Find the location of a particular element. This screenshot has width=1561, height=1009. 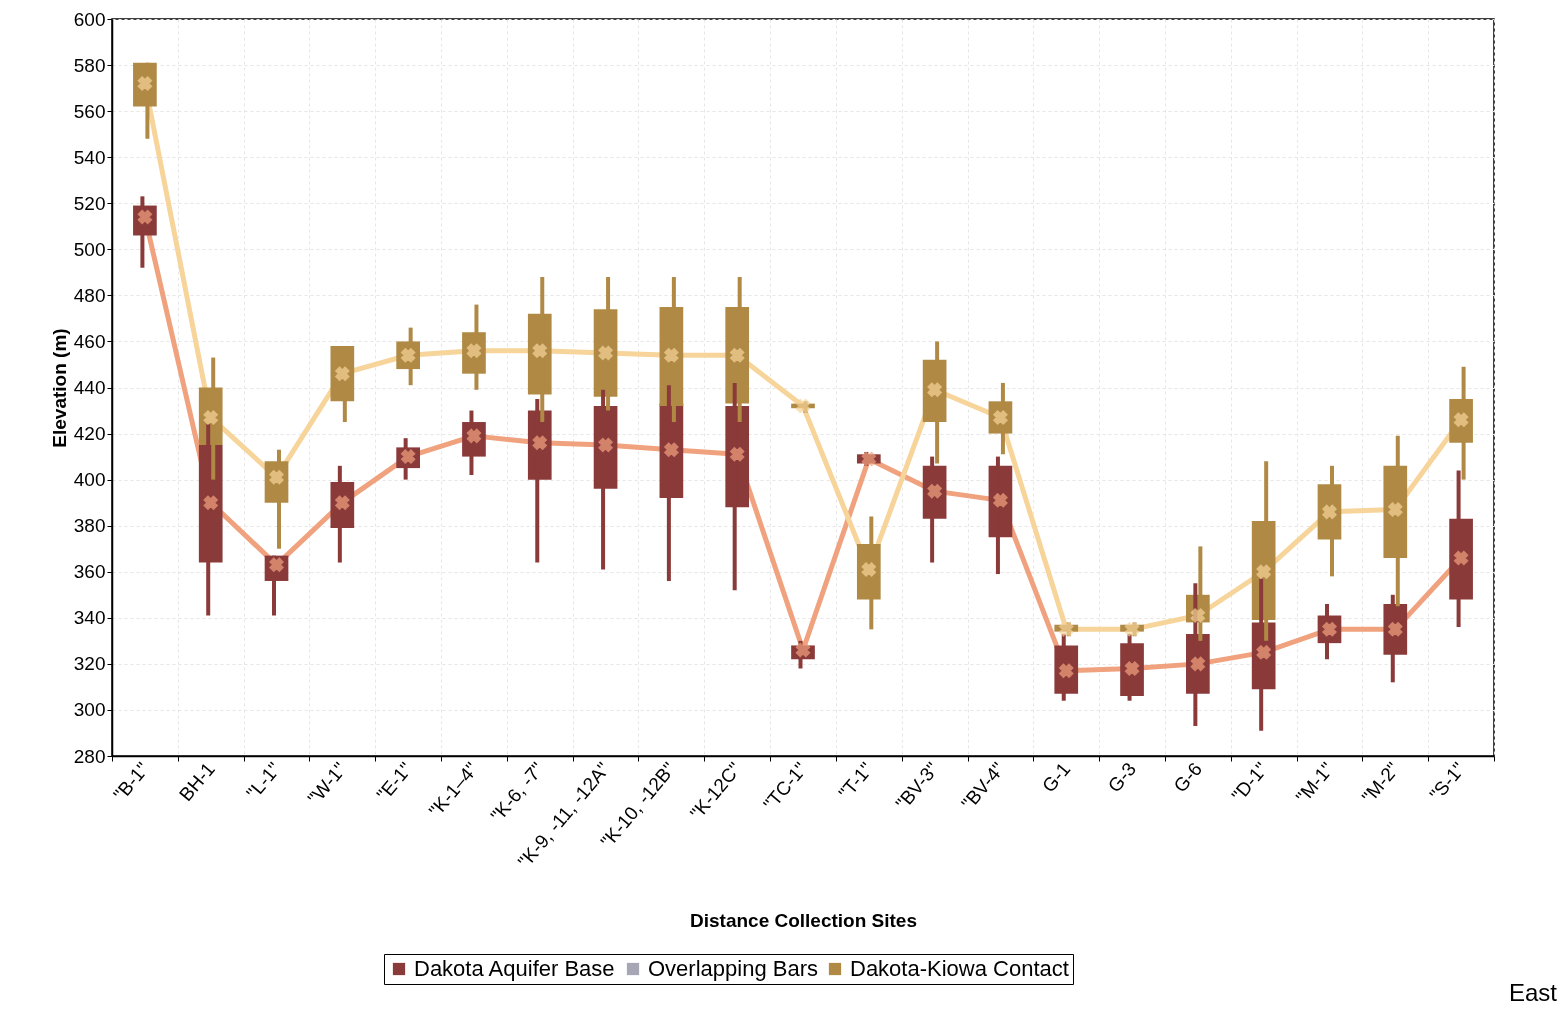

x-tick-label: G-1 is located at coordinates (1056, 777).